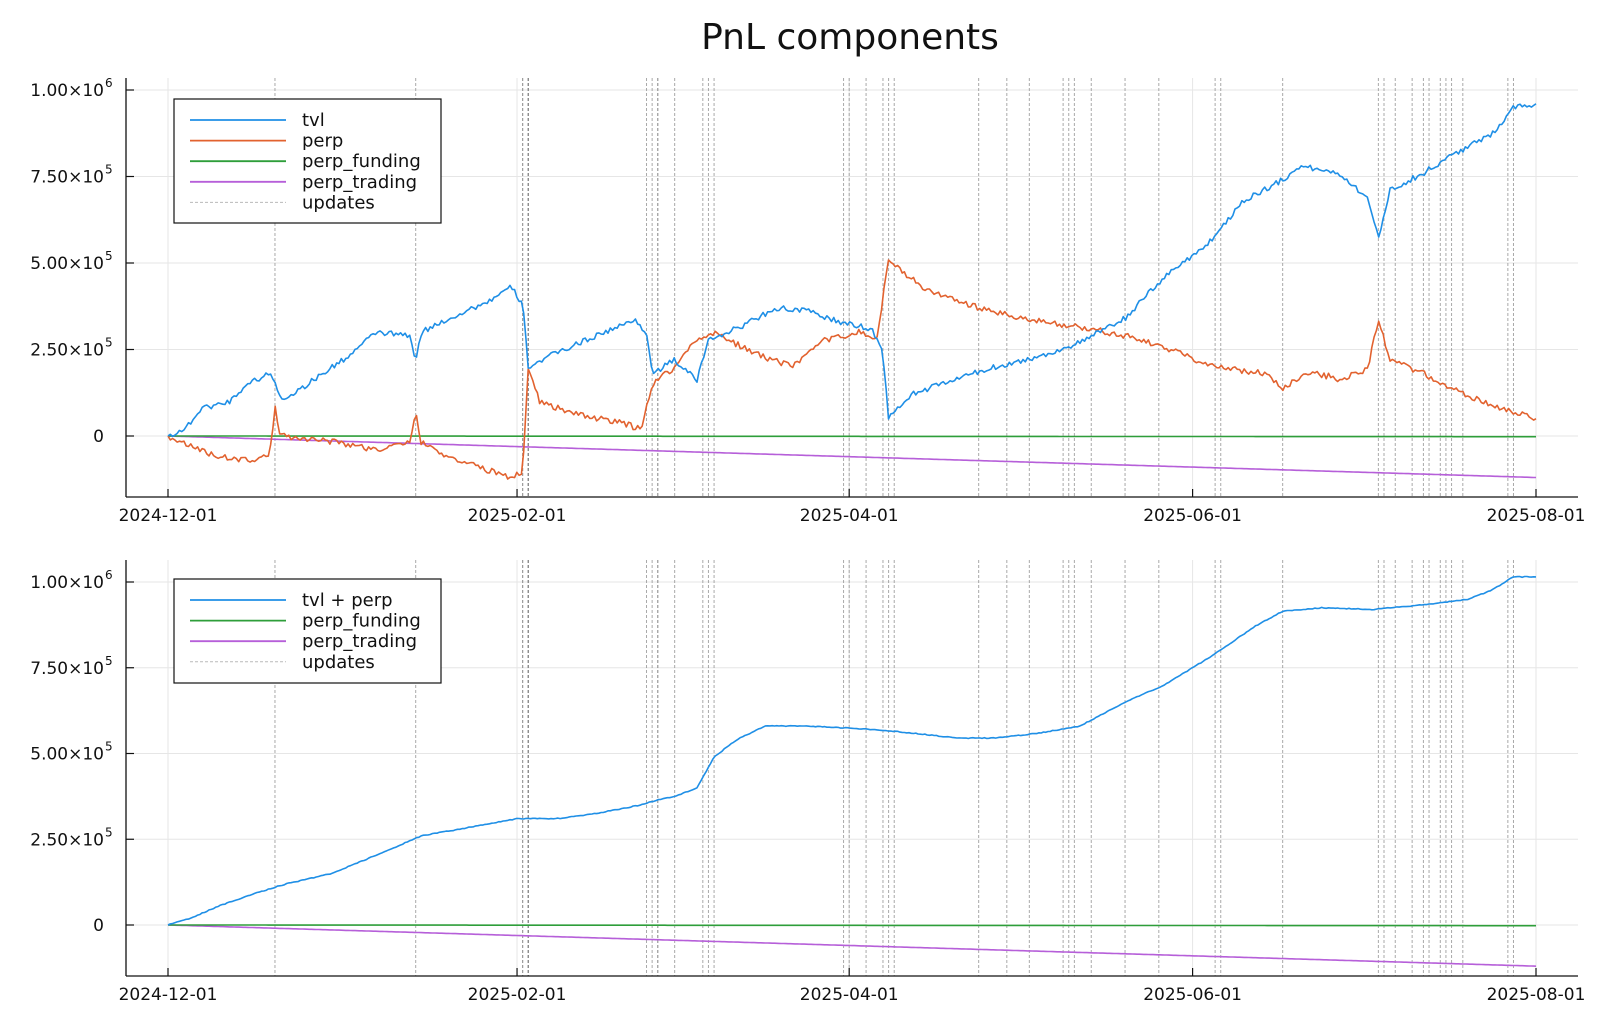 The image size is (1600, 1023). Describe the element at coordinates (347, 600) in the screenshot. I see `legend-label: tvl + perp` at that location.